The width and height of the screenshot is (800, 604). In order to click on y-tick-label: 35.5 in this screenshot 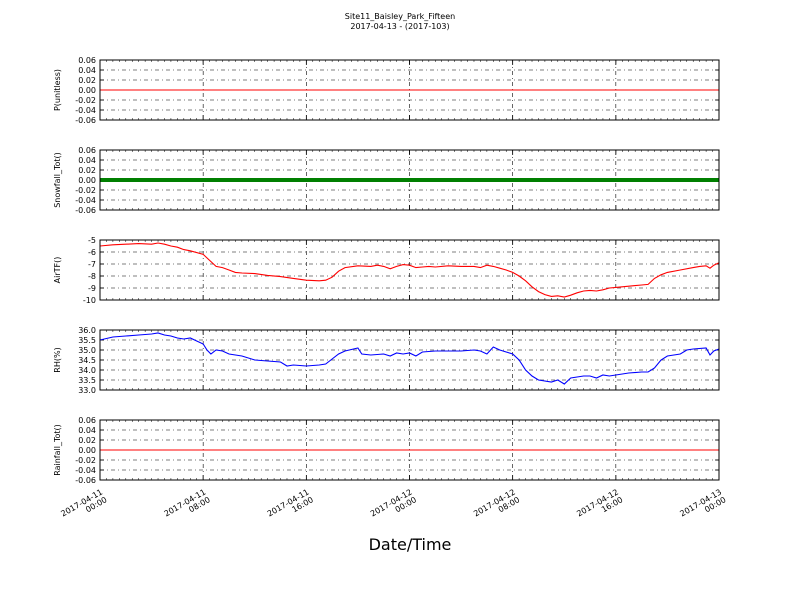, I will do `click(87, 340)`.